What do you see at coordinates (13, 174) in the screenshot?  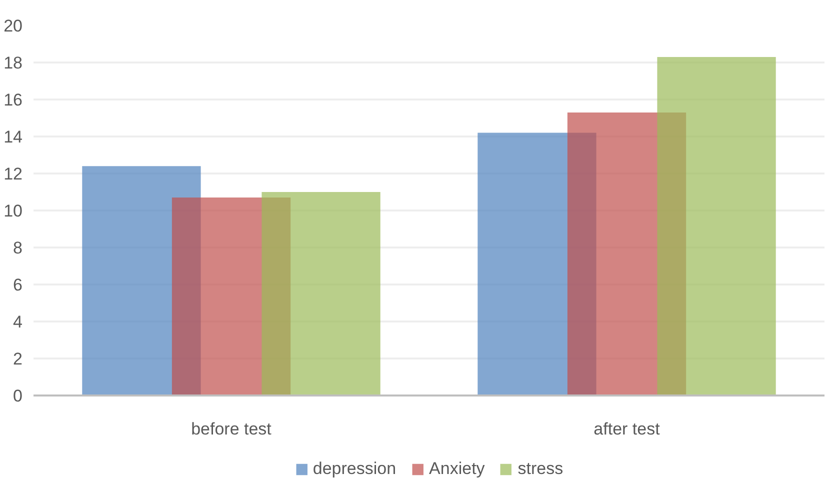 I see `y-tick-label: 12` at bounding box center [13, 174].